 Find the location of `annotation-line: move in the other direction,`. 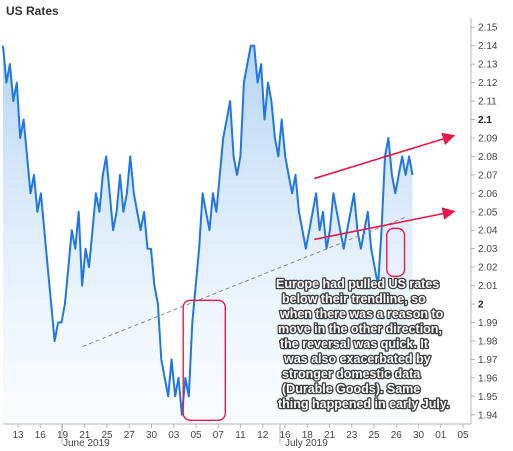

annotation-line: move in the other direction, is located at coordinates (360, 329).